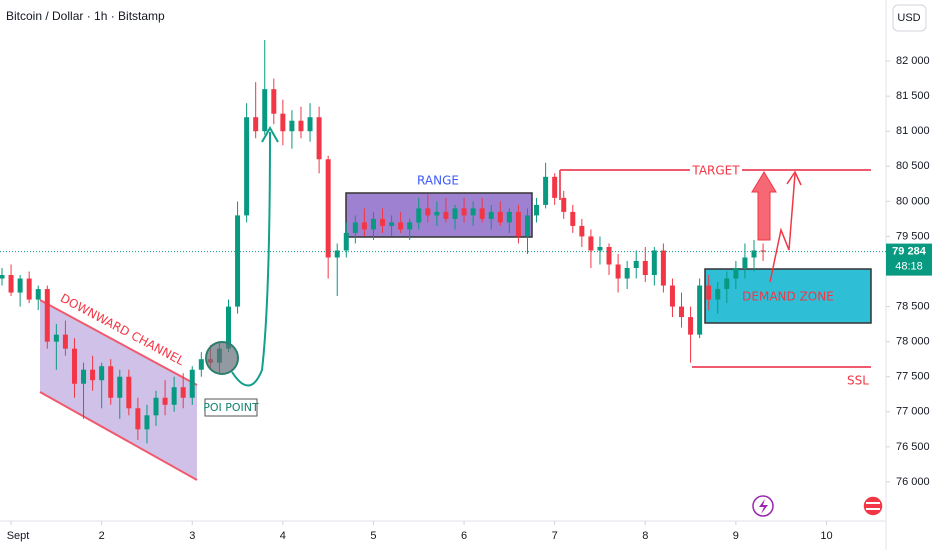 This screenshot has width=932, height=550. I want to click on range-label: RANGE, so click(438, 181).